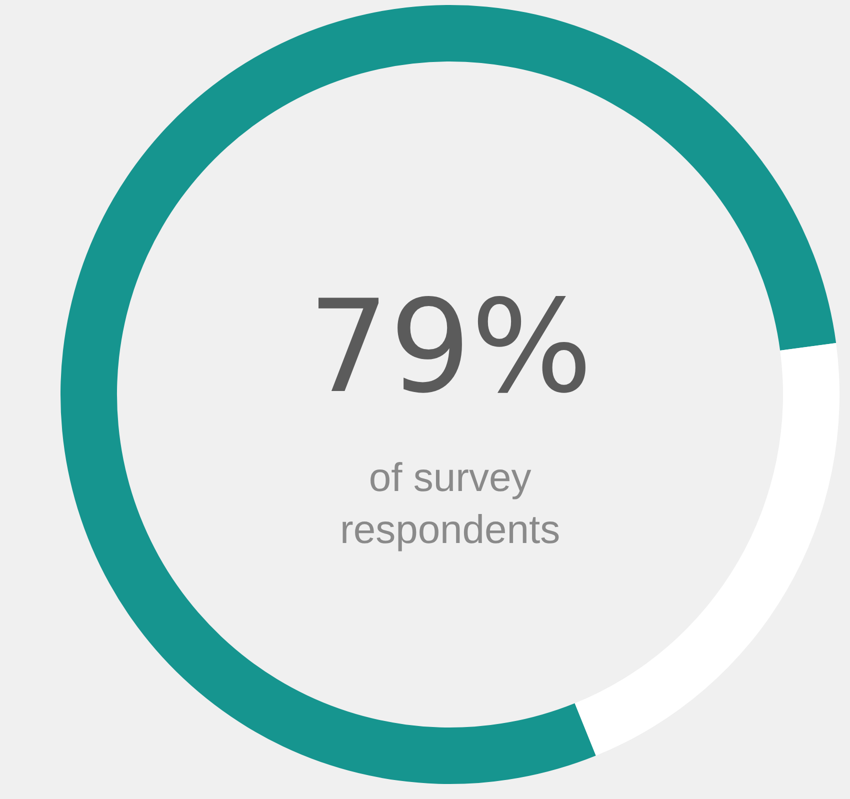 The width and height of the screenshot is (850, 799). What do you see at coordinates (450, 347) in the screenshot?
I see `data-label: 79%` at bounding box center [450, 347].